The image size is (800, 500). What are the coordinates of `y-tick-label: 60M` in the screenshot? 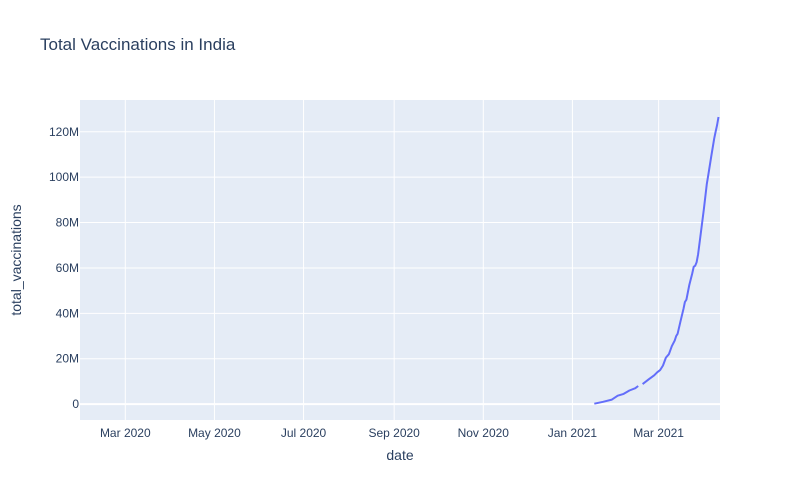 It's located at (67, 268).